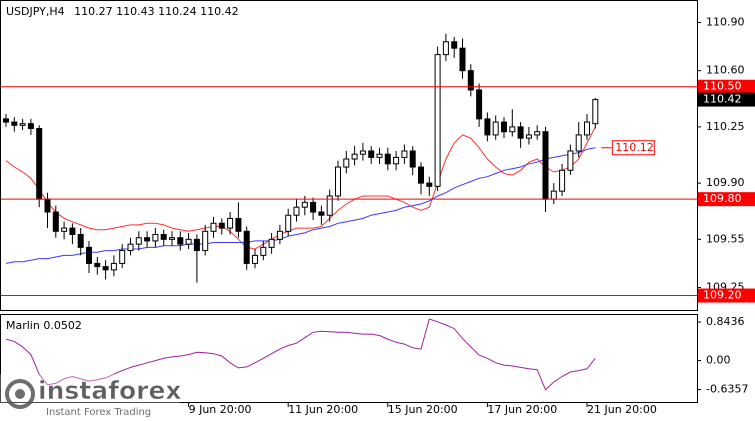 The height and width of the screenshot is (421, 755). What do you see at coordinates (725, 238) in the screenshot?
I see `y-tick-label: 109.55` at bounding box center [725, 238].